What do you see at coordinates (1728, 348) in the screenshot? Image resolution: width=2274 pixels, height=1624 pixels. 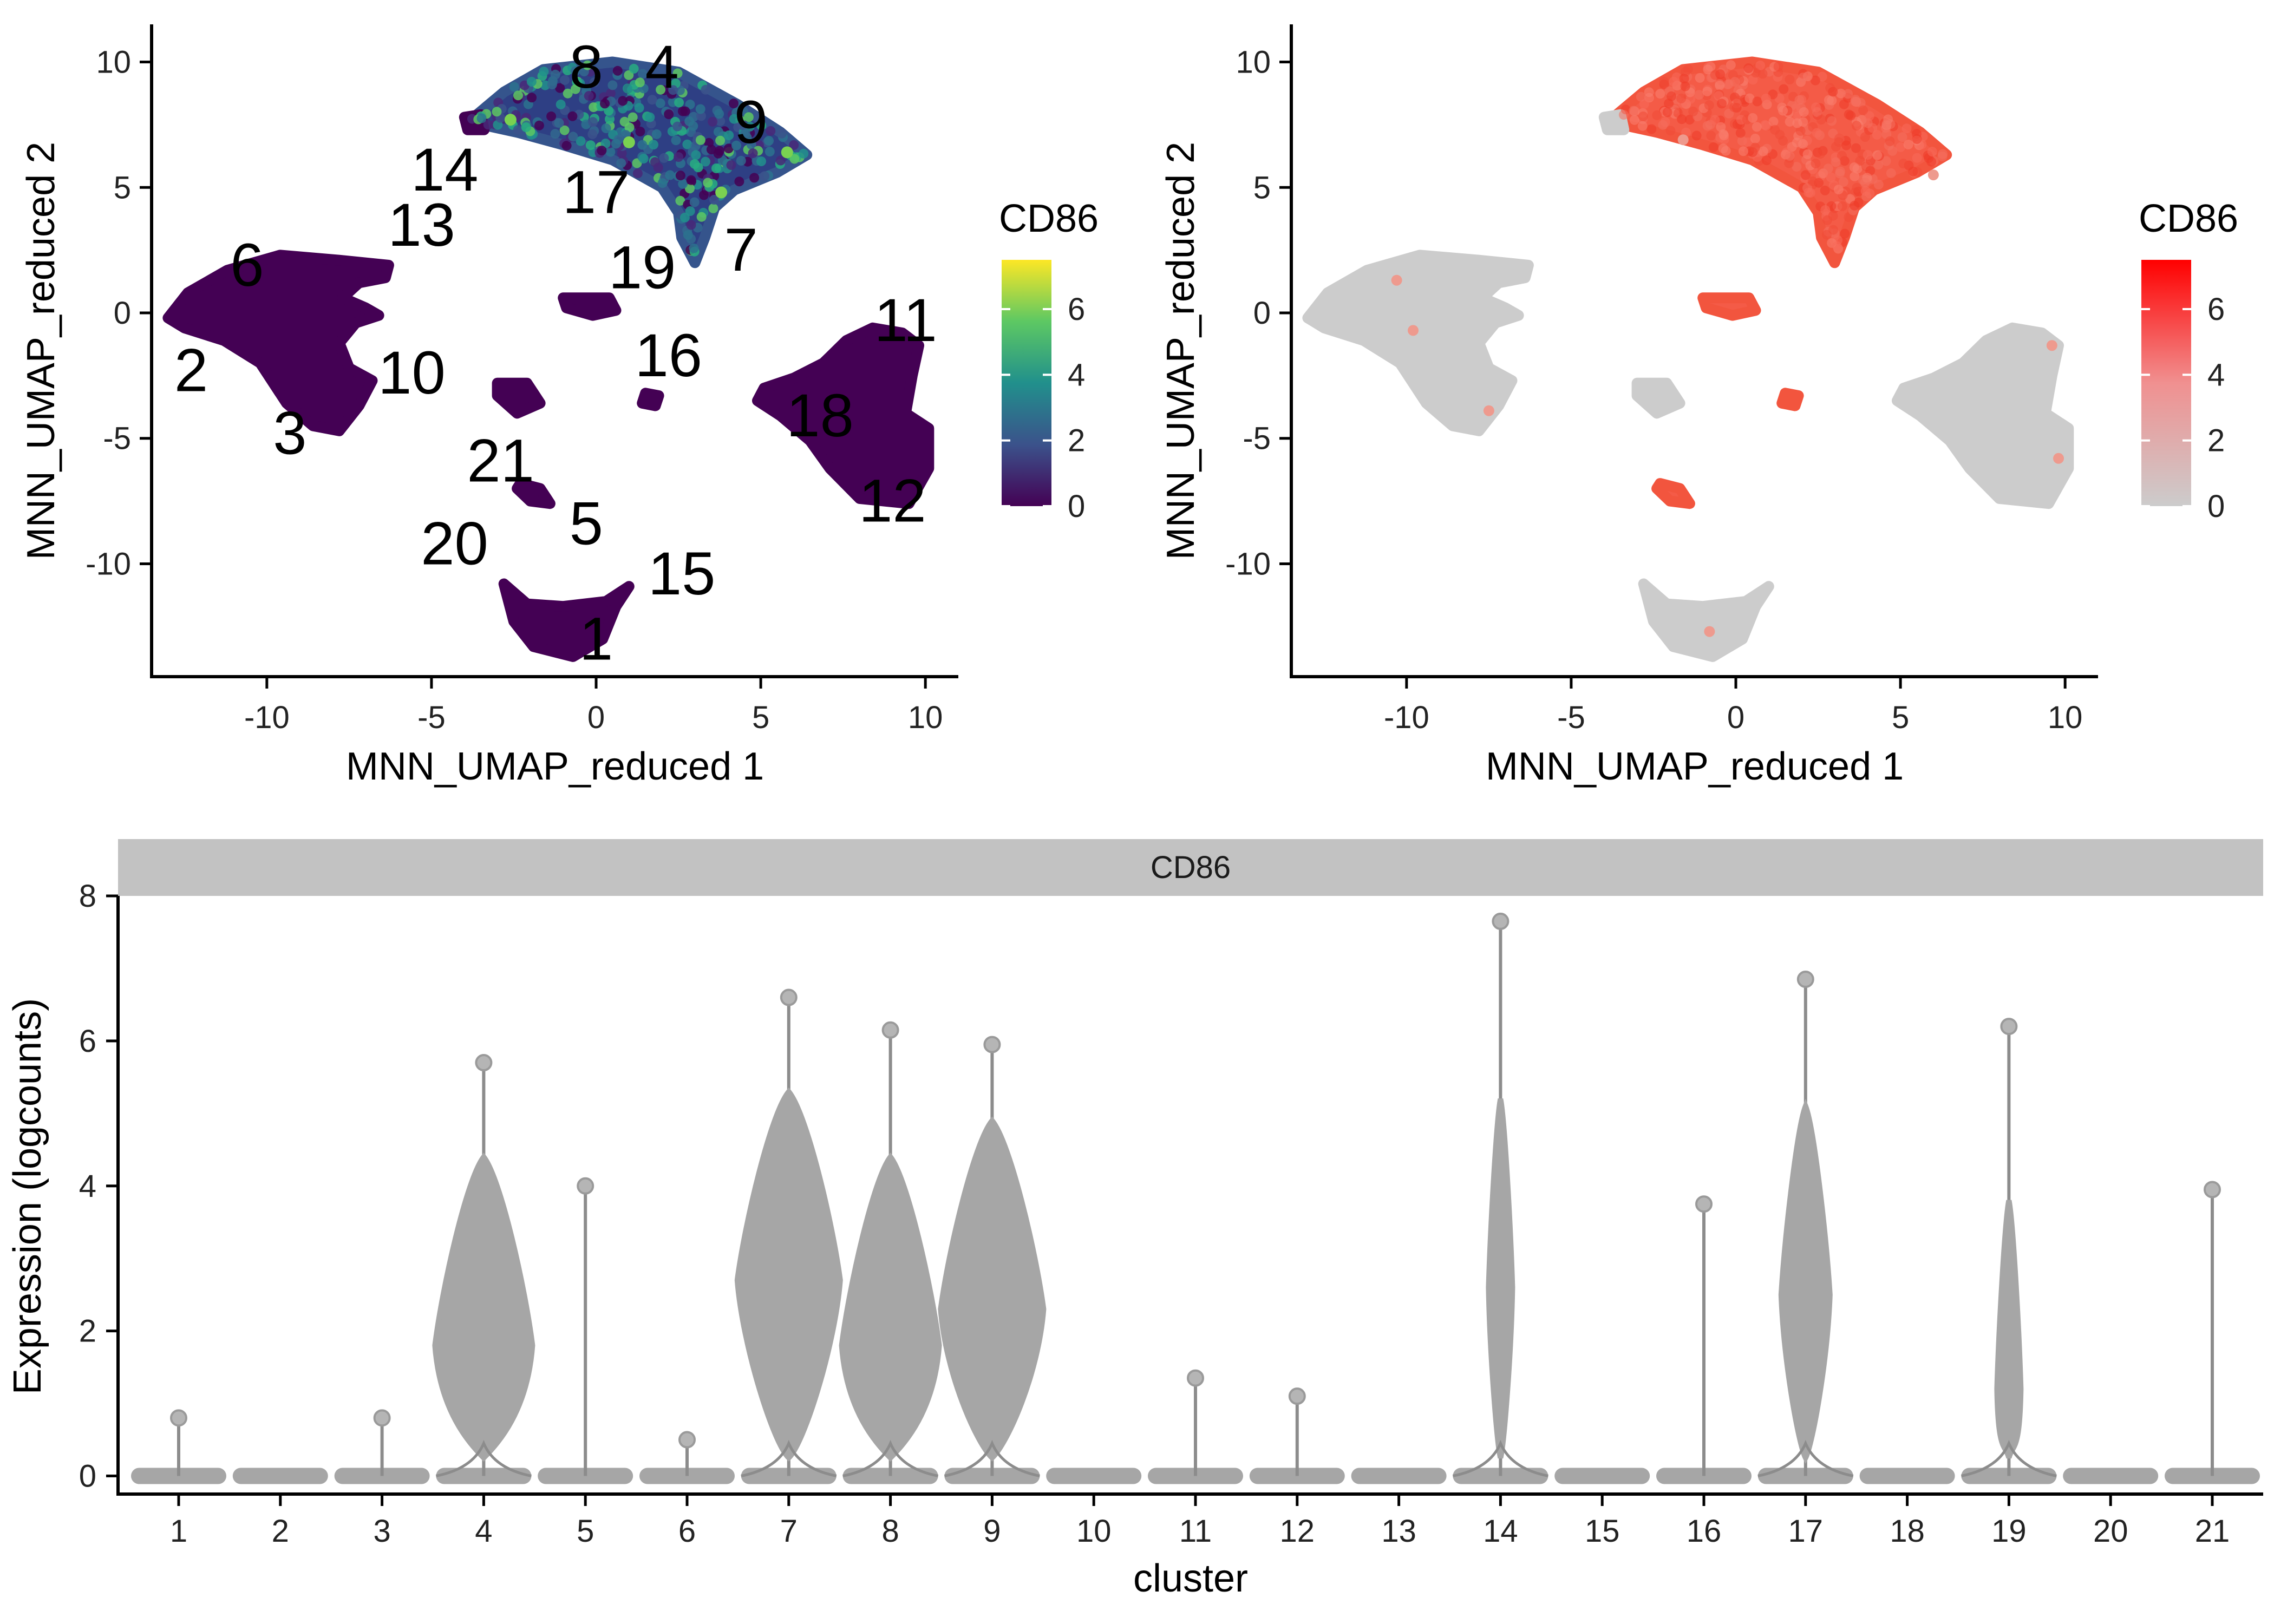 I see `expression-dots` at bounding box center [1728, 348].